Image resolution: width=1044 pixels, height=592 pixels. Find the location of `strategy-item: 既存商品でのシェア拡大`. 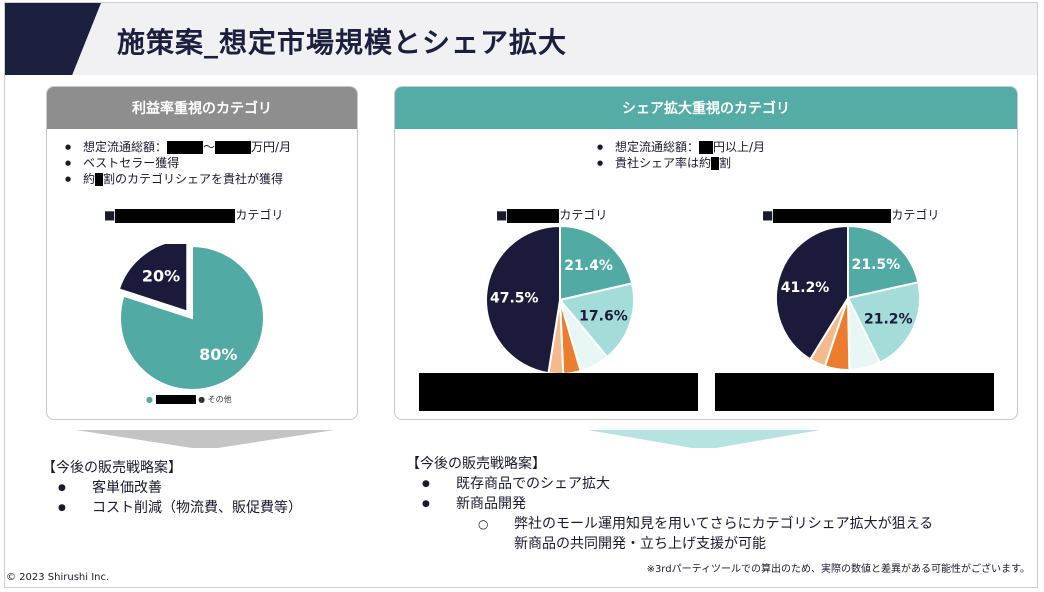

strategy-item: 既存商品でのシェア拡大 is located at coordinates (669, 484).